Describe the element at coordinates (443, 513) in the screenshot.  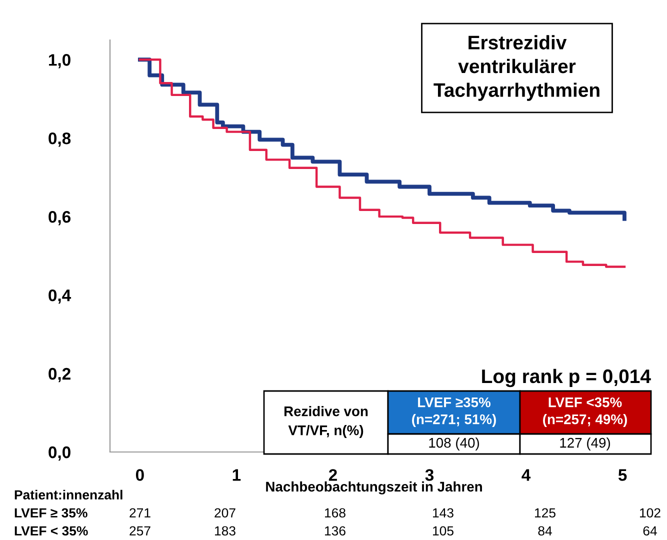
I see `text: 143` at that location.